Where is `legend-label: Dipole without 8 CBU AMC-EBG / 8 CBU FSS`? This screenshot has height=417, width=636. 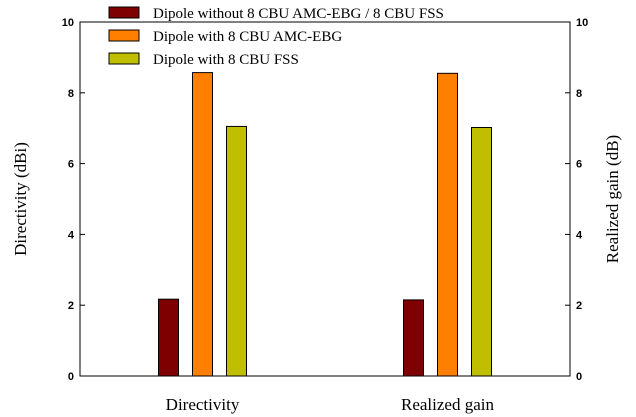
legend-label: Dipole without 8 CBU AMC-EBG / 8 CBU FSS is located at coordinates (298, 14).